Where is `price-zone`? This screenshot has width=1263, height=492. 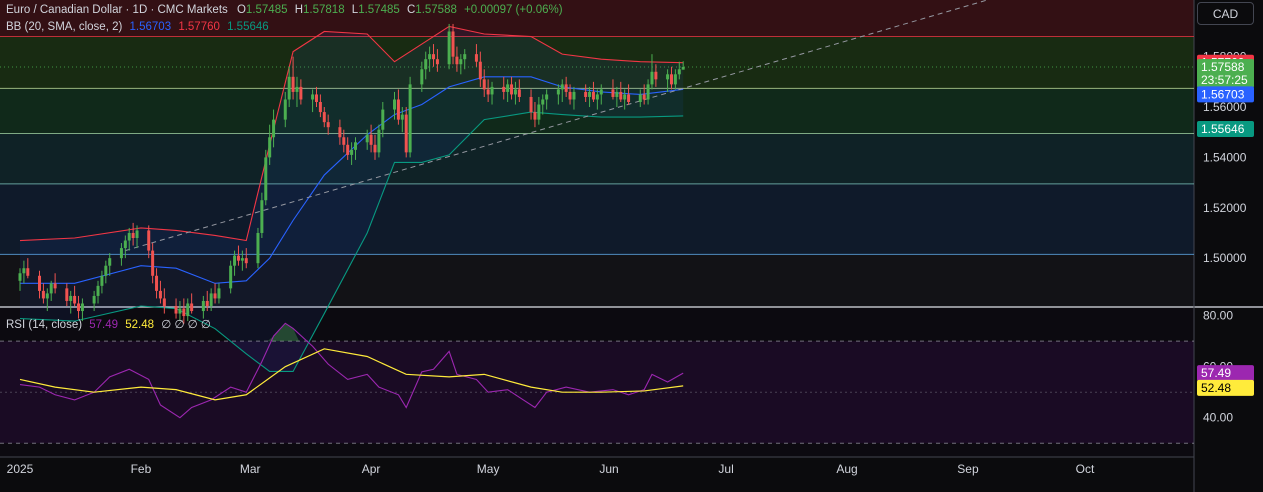
price-zone is located at coordinates (597, 158).